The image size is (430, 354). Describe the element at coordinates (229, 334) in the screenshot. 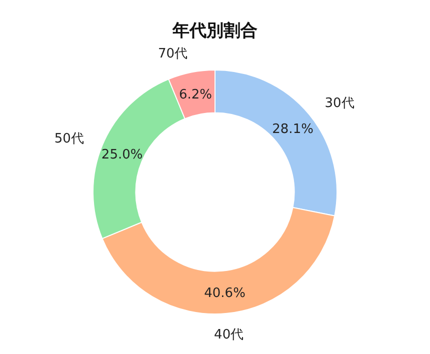

I see `slice-label: 40代` at that location.